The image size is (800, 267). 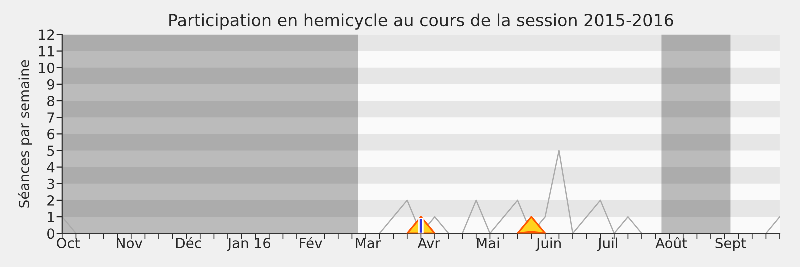 I want to click on y-tick-label: 8, so click(x=51, y=101).